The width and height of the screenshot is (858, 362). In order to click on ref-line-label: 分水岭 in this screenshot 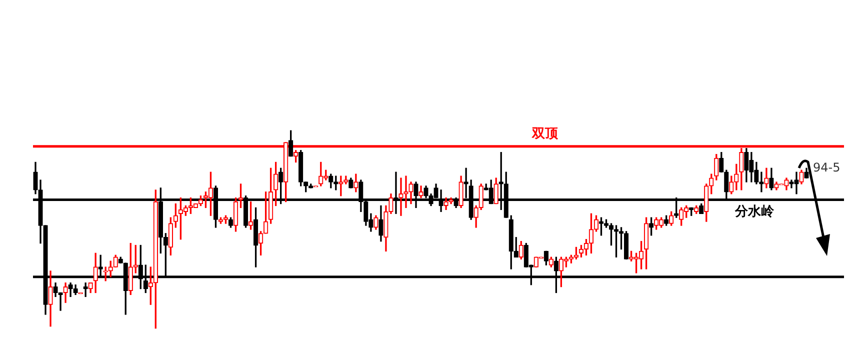, I will do `click(755, 212)`.